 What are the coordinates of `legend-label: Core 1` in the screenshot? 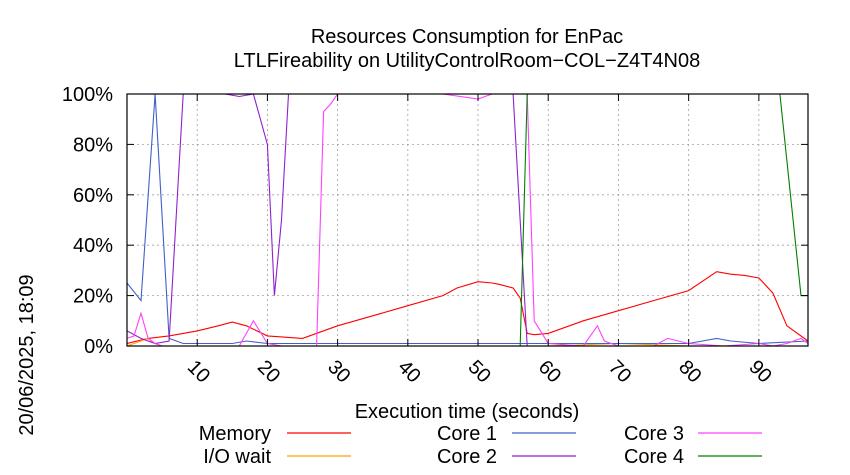 It's located at (467, 434).